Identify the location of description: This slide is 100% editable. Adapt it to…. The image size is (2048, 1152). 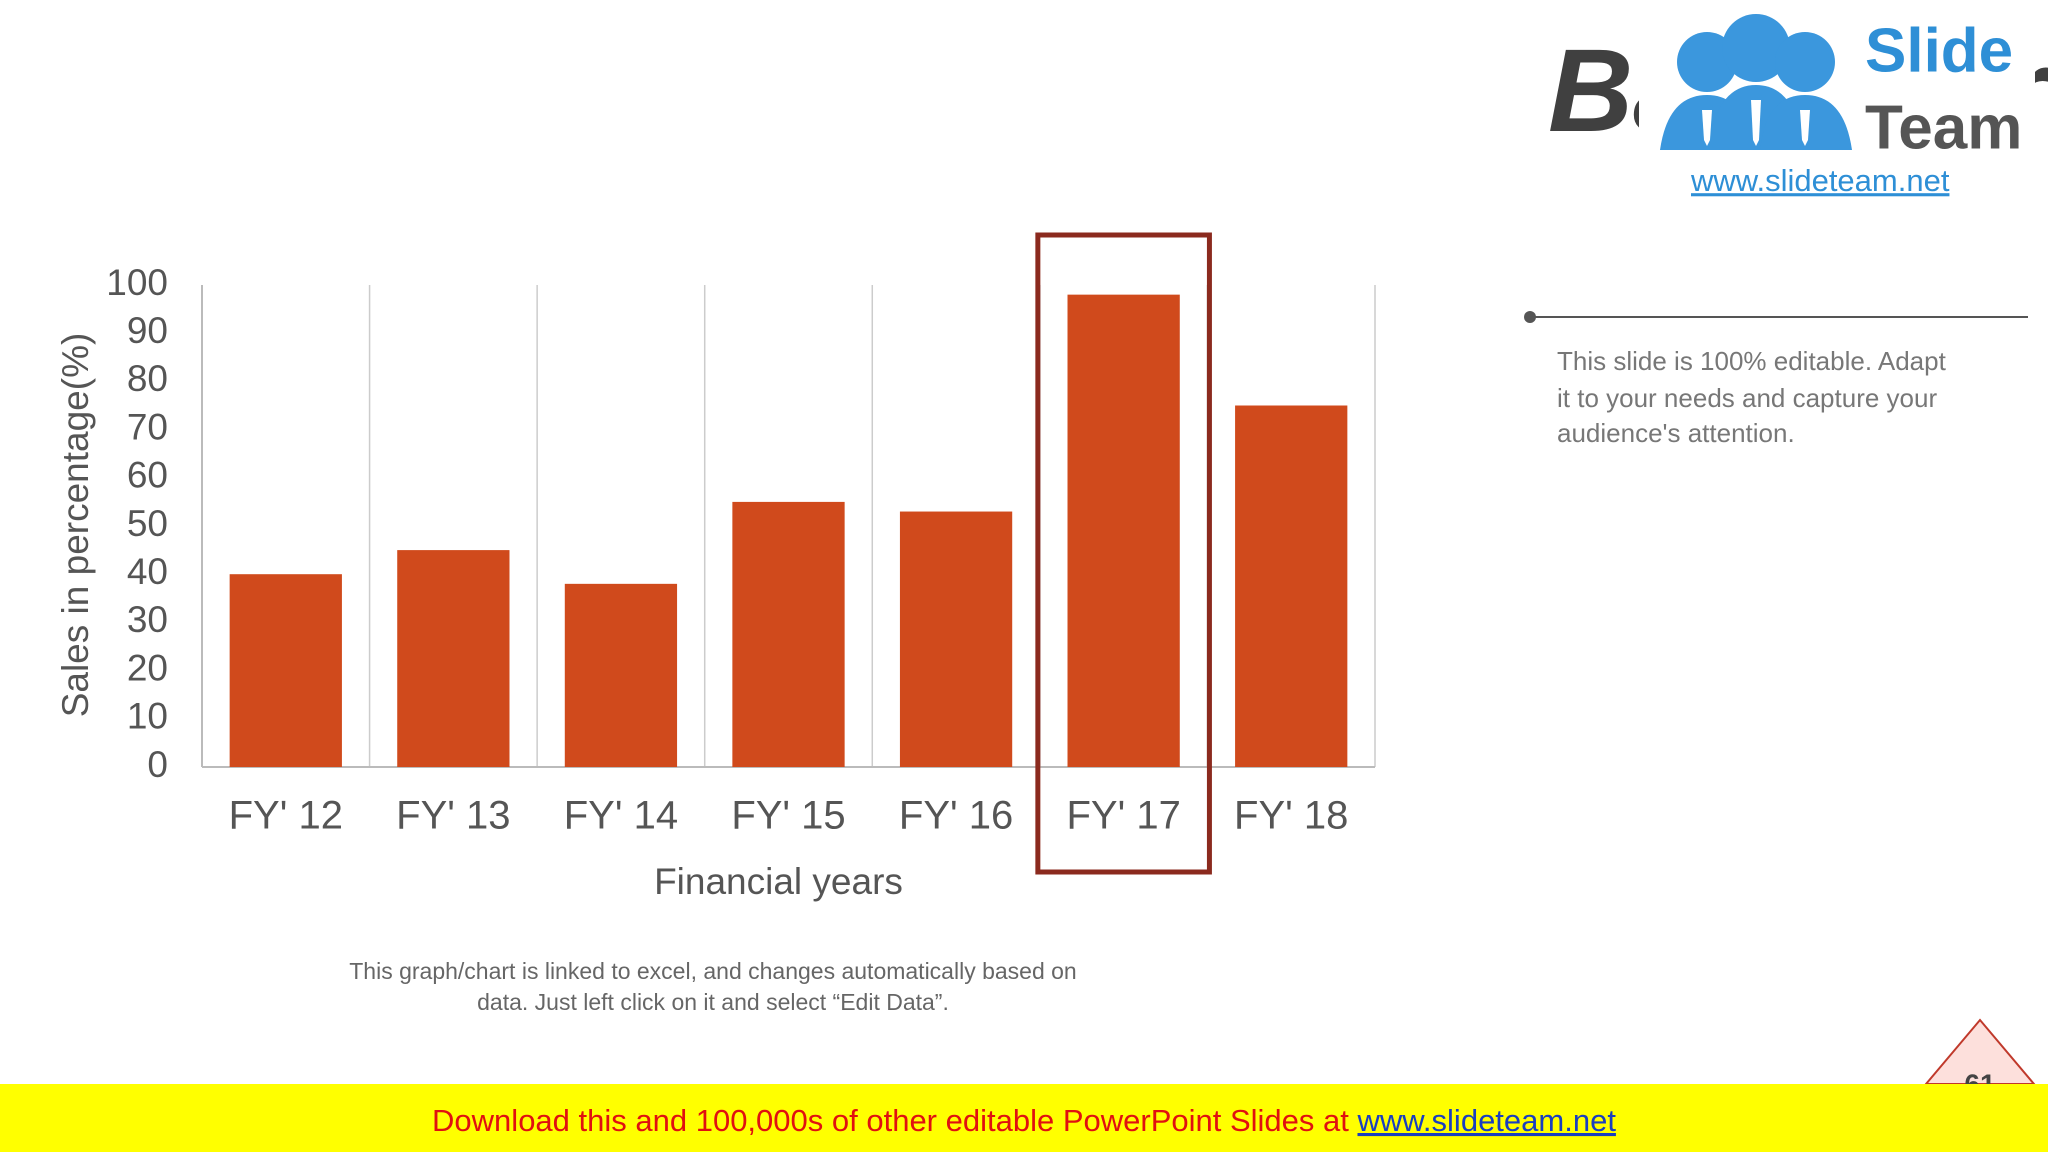
(1752, 397).